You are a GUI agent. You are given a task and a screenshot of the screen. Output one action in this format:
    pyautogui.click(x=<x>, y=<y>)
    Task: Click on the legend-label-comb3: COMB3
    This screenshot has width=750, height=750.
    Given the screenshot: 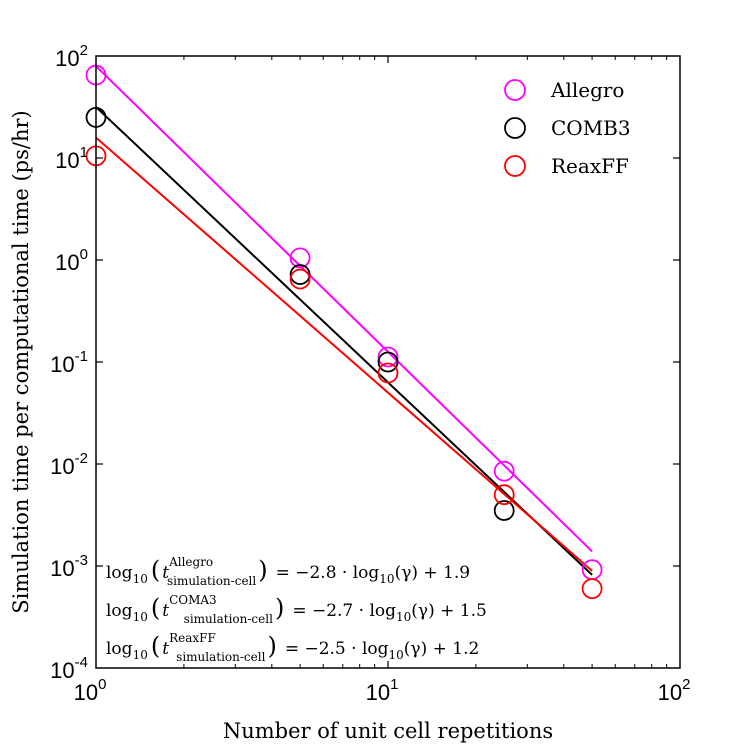 What is the action you would take?
    pyautogui.click(x=591, y=128)
    